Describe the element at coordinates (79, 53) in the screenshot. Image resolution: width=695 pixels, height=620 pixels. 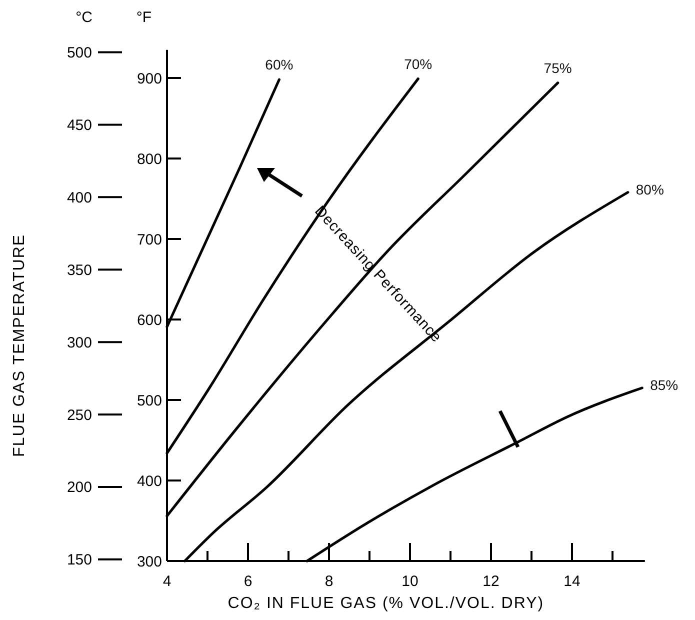
I see `y2-tick-label: 500` at that location.